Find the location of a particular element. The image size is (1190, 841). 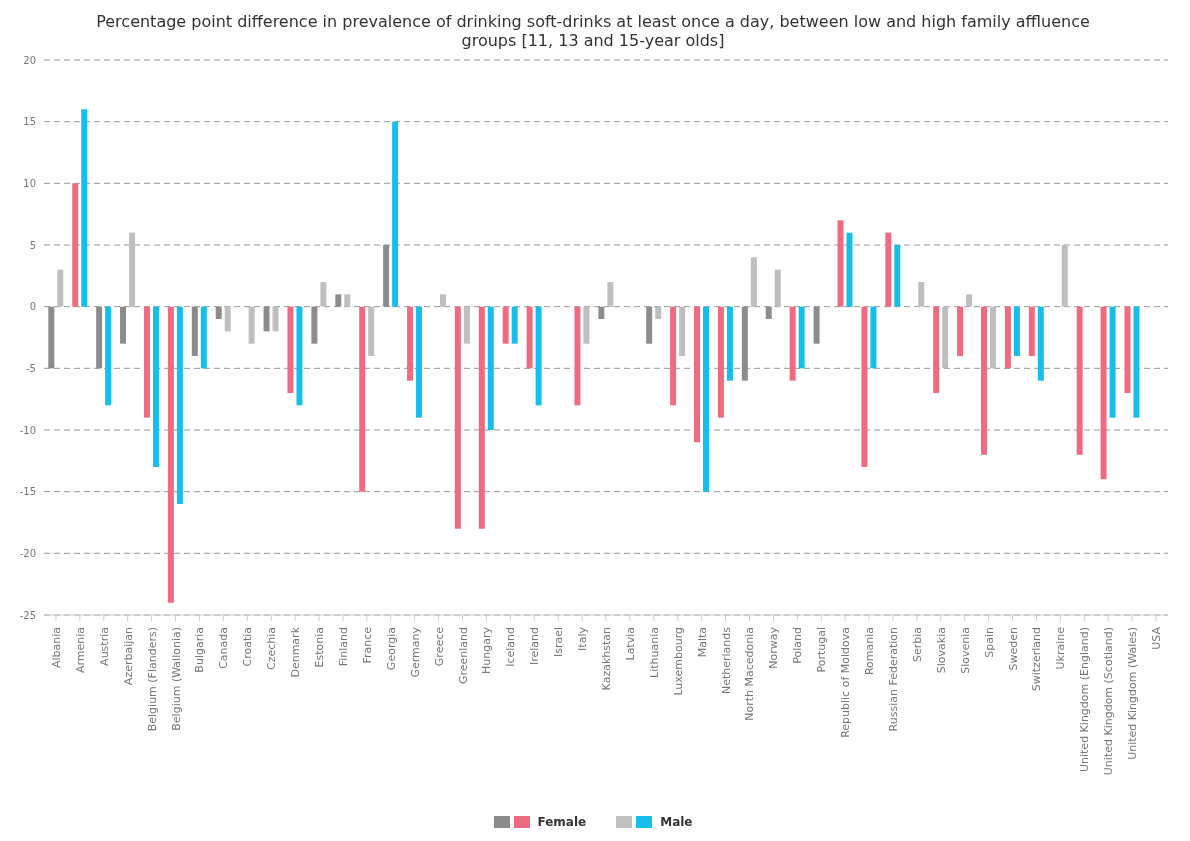

x-tick-label: Croatia is located at coordinates (248, 647).